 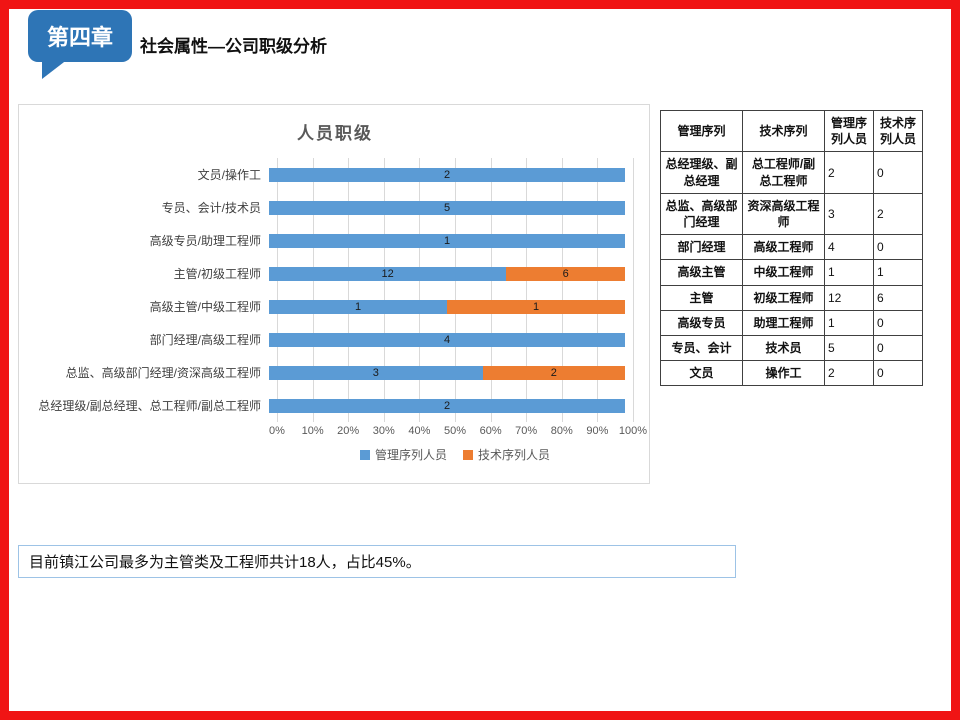 What do you see at coordinates (348, 431) in the screenshot?
I see `x-tick-label: 20%` at bounding box center [348, 431].